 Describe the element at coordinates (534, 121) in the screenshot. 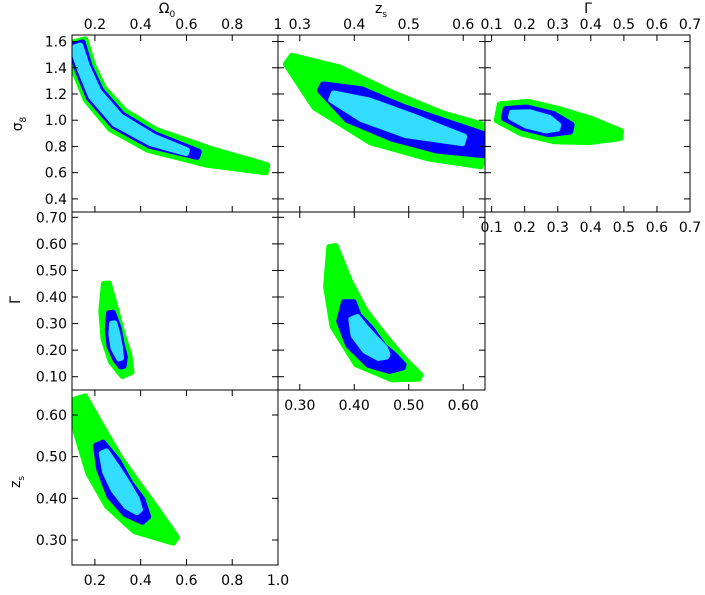

I see `contour-inner-gamma-sigma8` at that location.